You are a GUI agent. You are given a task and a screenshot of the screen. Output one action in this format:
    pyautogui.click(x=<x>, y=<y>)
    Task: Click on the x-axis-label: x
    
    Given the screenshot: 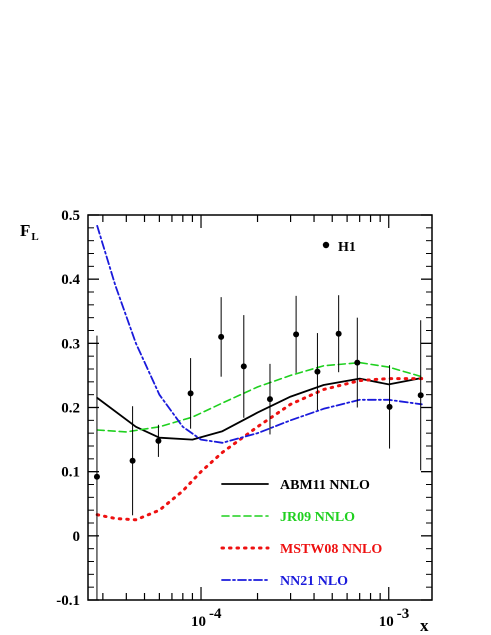 What is the action you would take?
    pyautogui.click(x=424, y=625)
    